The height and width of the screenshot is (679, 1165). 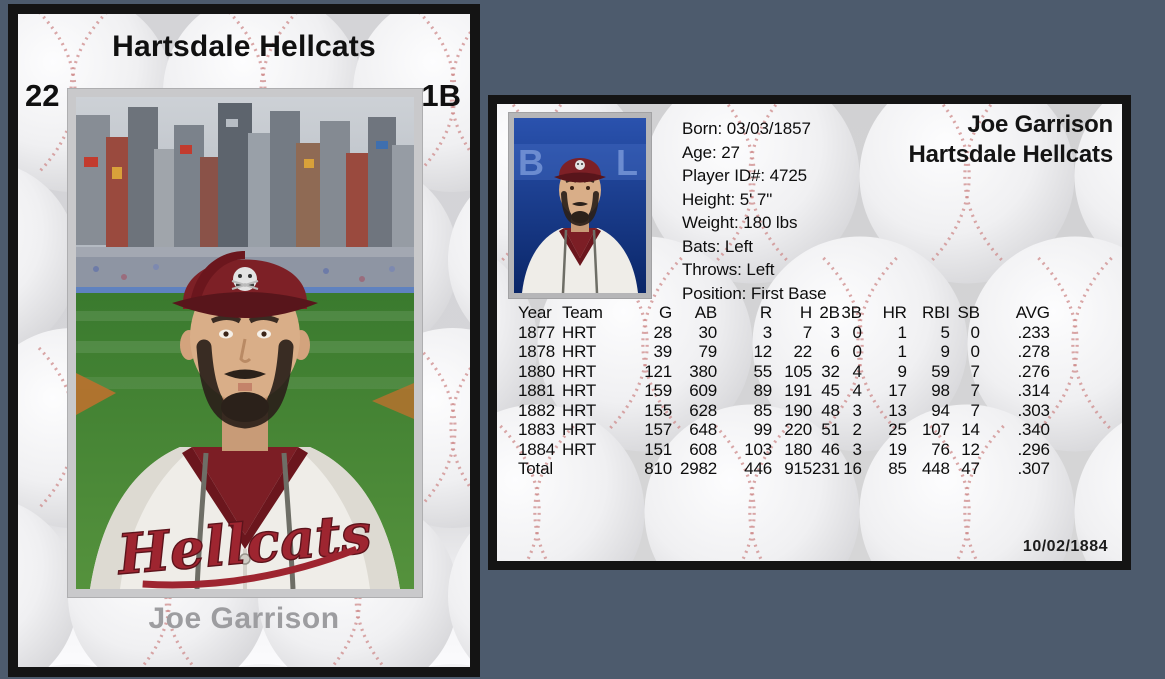 What do you see at coordinates (784, 333) in the screenshot?
I see `stats-row: 1877 HRT 28 30 3 7 3 0 1 5 0.233` at bounding box center [784, 333].